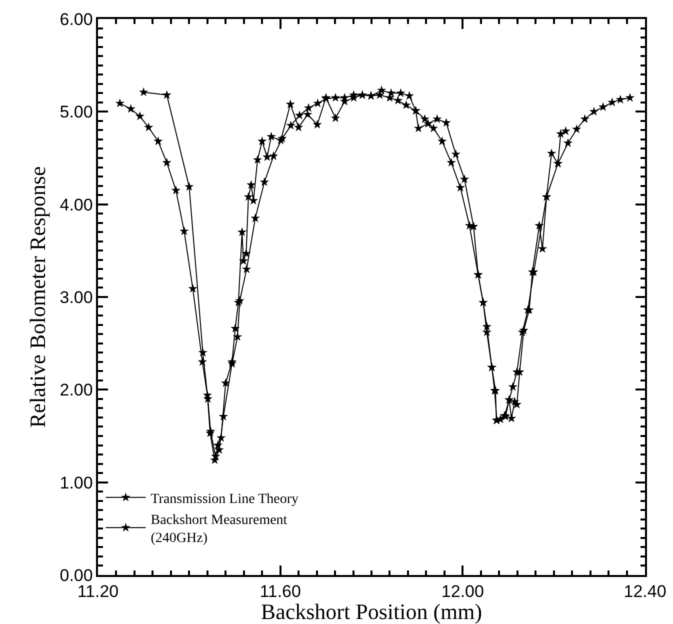  Describe the element at coordinates (76, 390) in the screenshot. I see `y-tick-label: 2.00` at that location.